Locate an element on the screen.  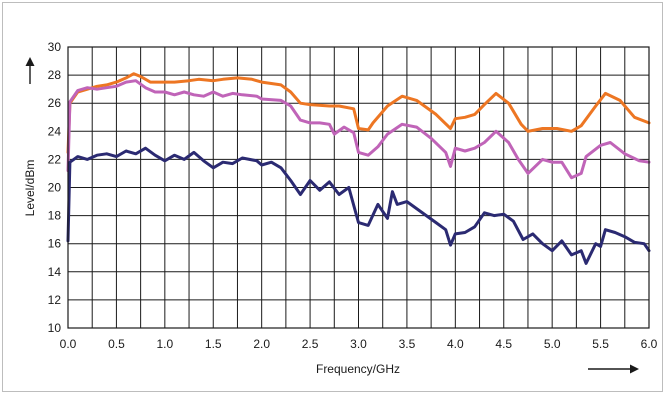
y-tick-label: 20 is located at coordinates (55, 188).